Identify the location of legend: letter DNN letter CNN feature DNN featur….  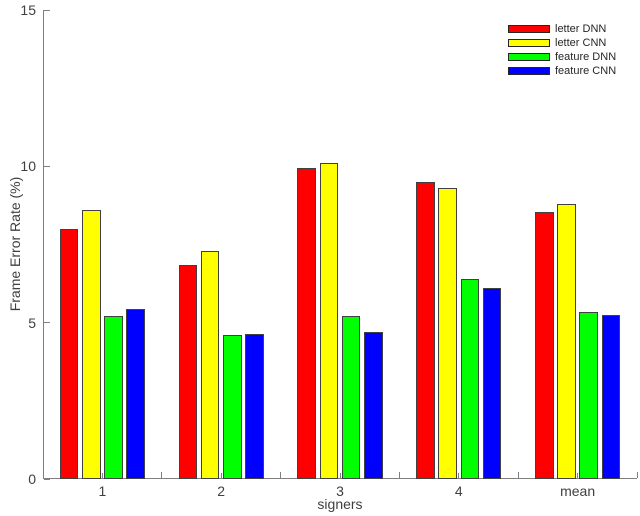
(562, 50).